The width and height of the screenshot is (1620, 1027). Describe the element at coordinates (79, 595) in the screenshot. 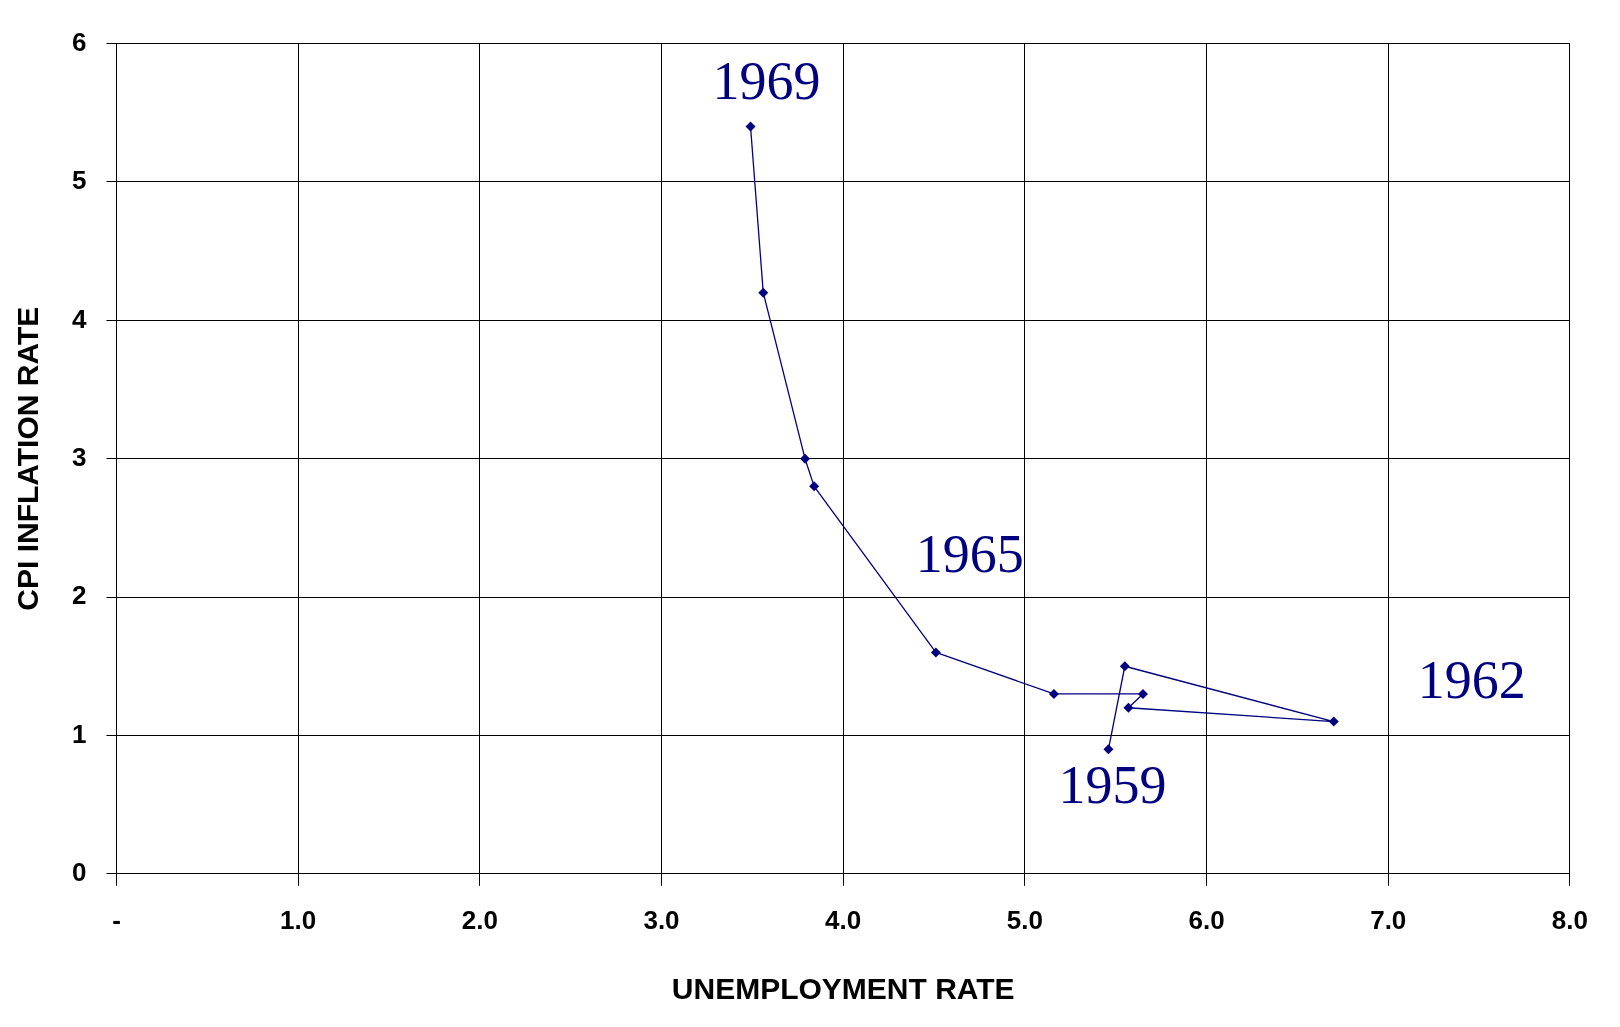

I see `y-tick-label: 2` at that location.